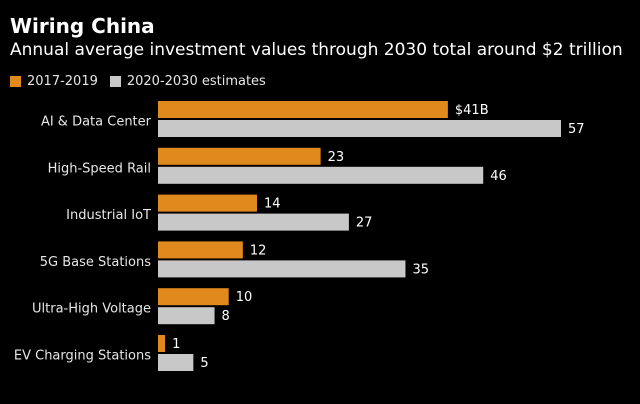  Describe the element at coordinates (99, 168) in the screenshot. I see `category-label: High-Speed Rail` at that location.